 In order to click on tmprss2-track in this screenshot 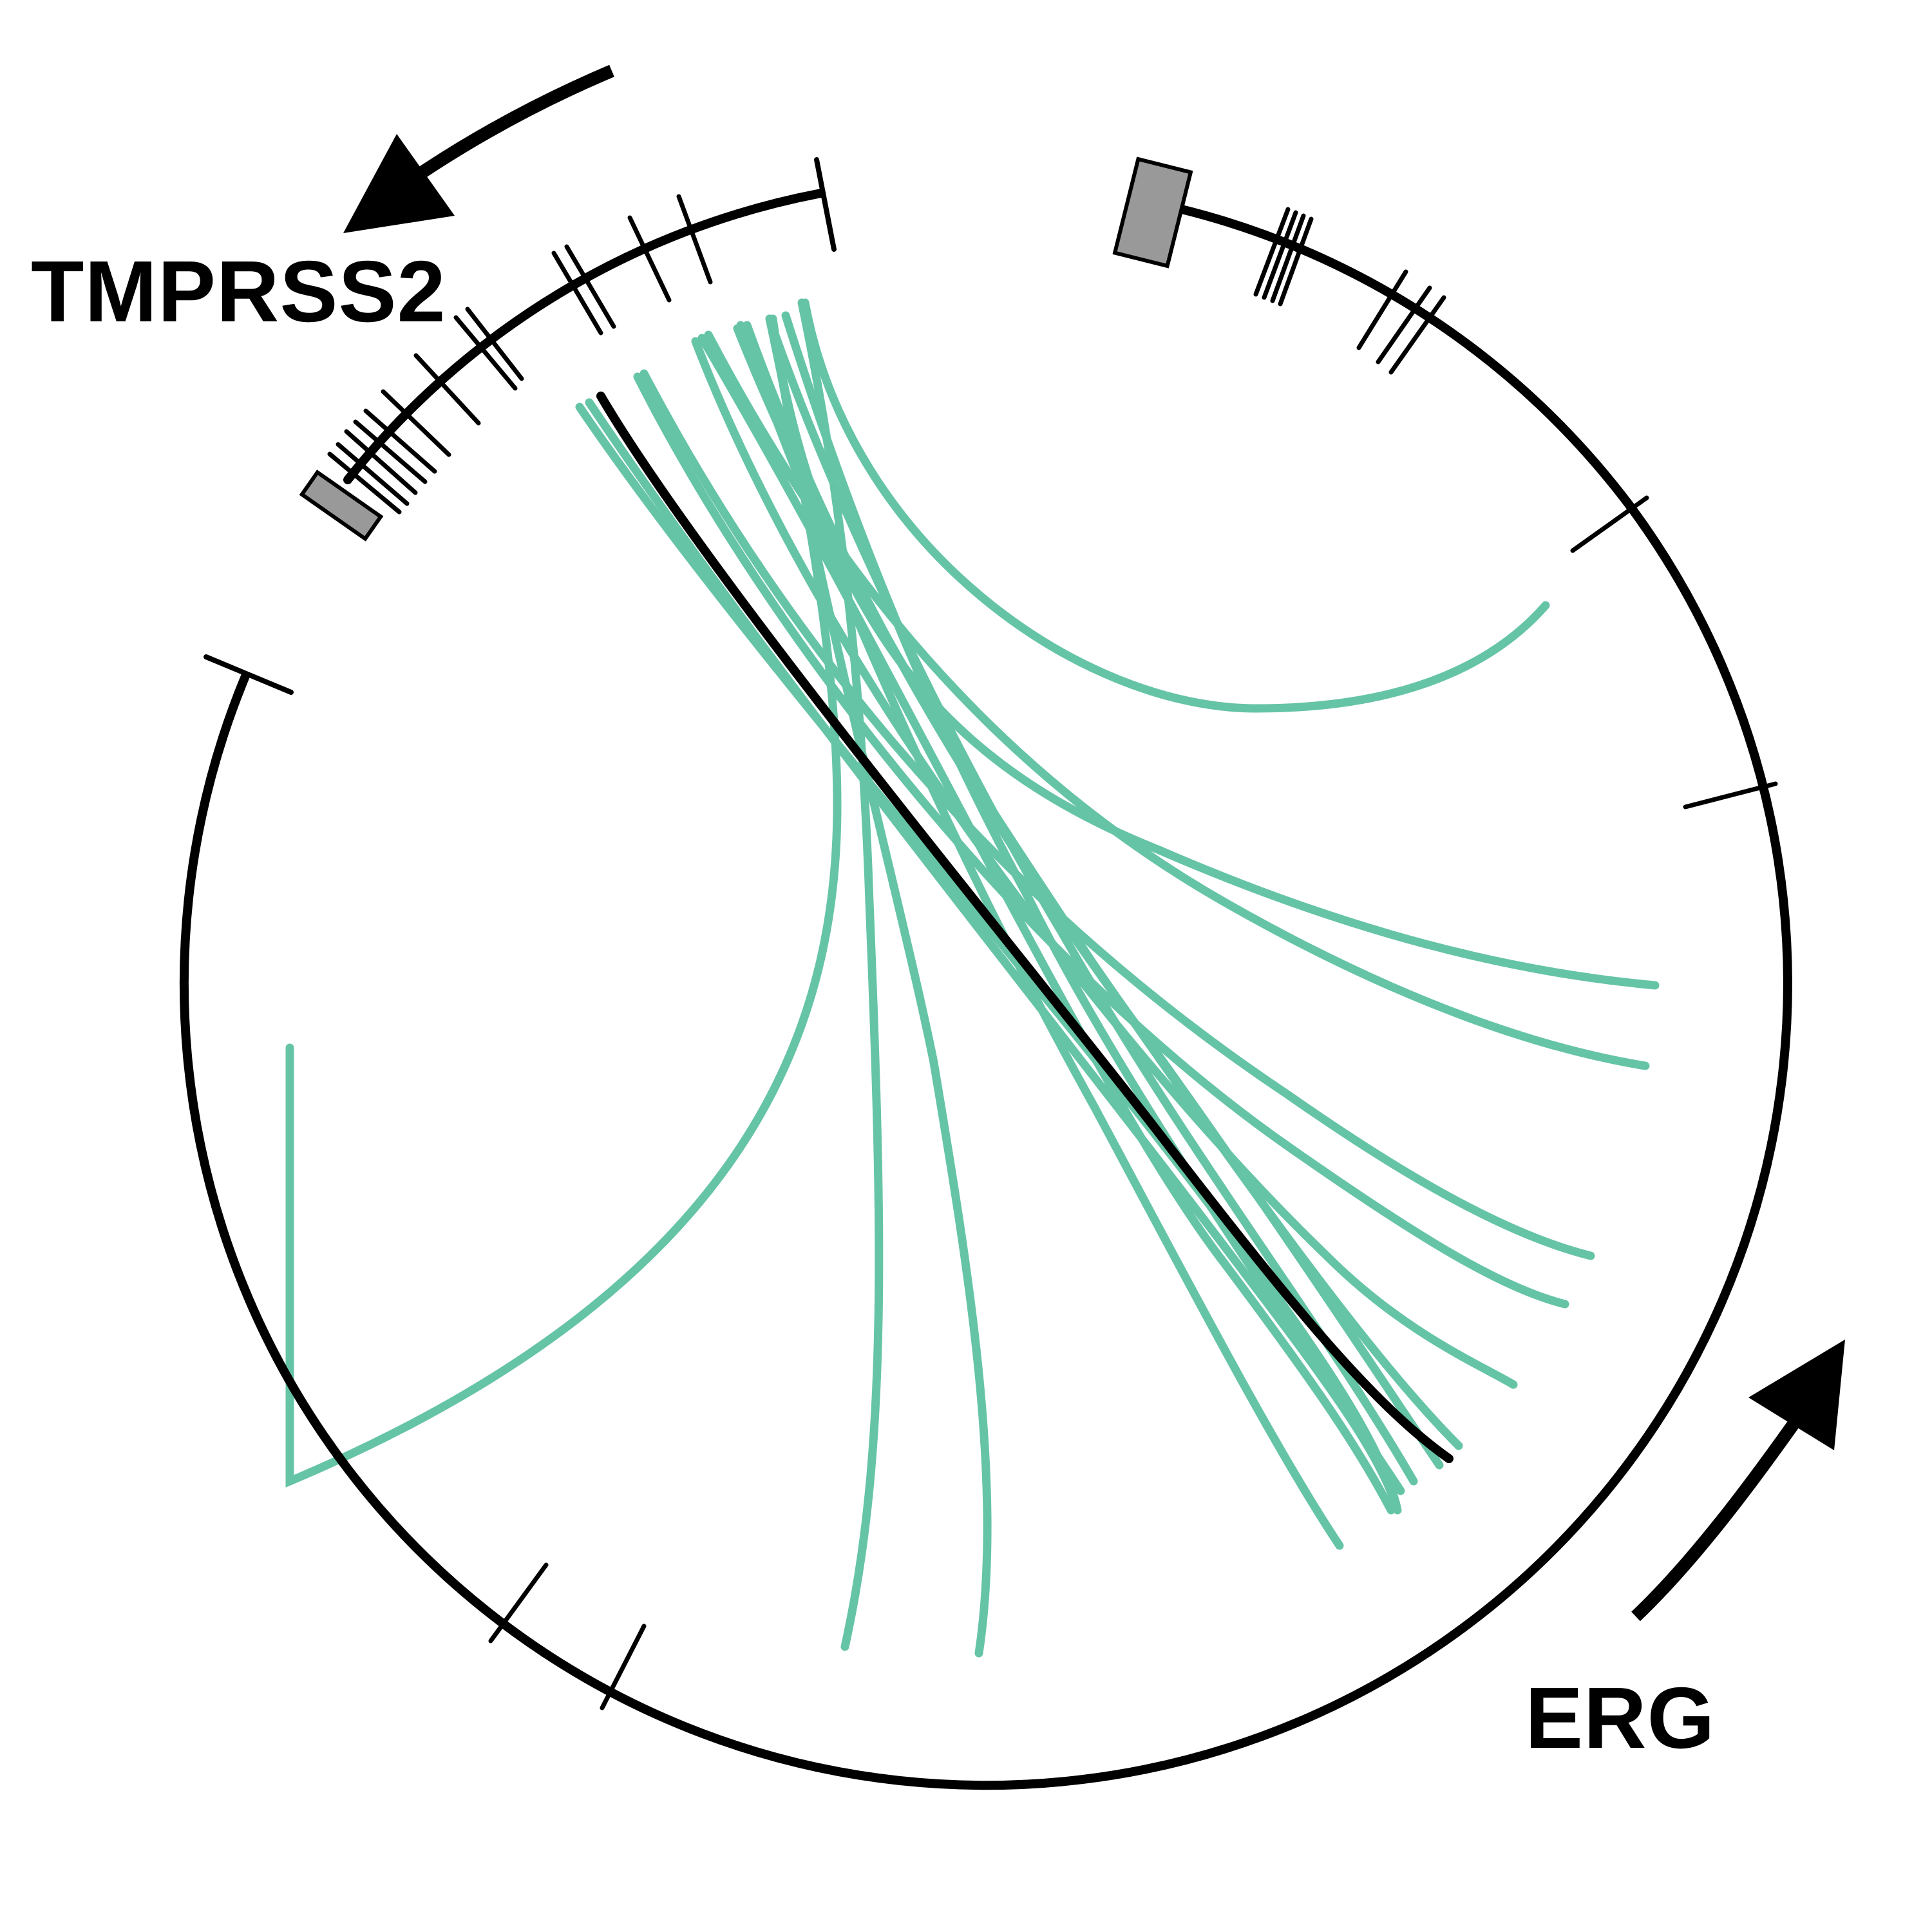, I will do `click(568, 350)`.